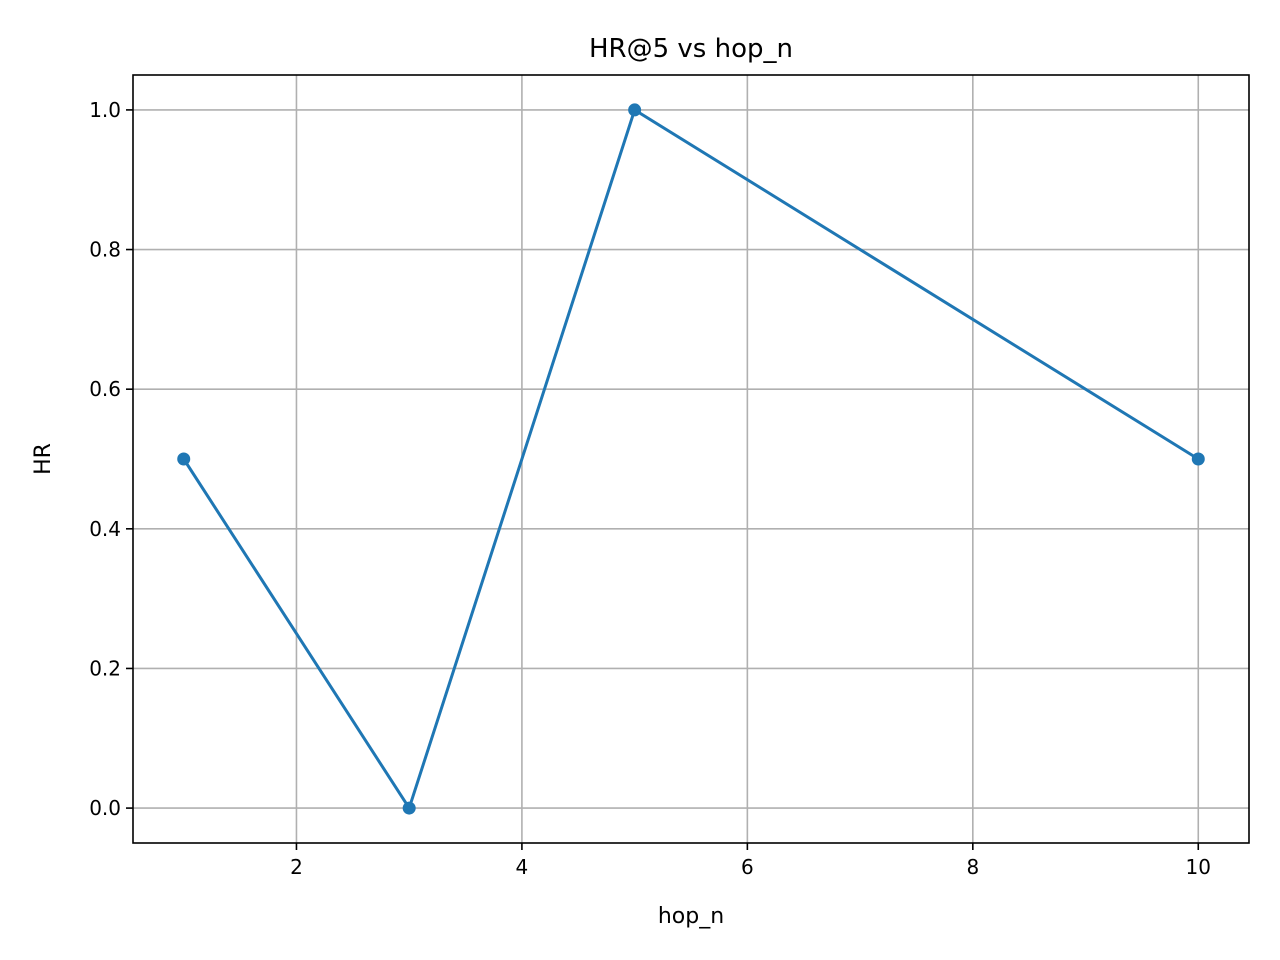 The width and height of the screenshot is (1280, 960). Describe the element at coordinates (296, 867) in the screenshot. I see `x-tick-label: 2` at that location.